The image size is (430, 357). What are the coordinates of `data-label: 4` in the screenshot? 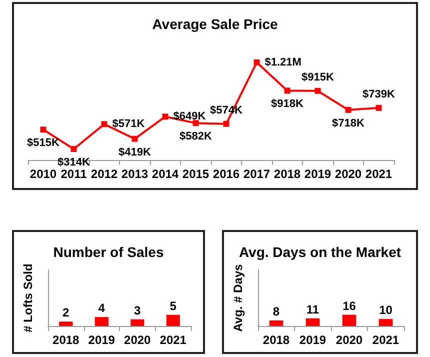 It's located at (102, 308).